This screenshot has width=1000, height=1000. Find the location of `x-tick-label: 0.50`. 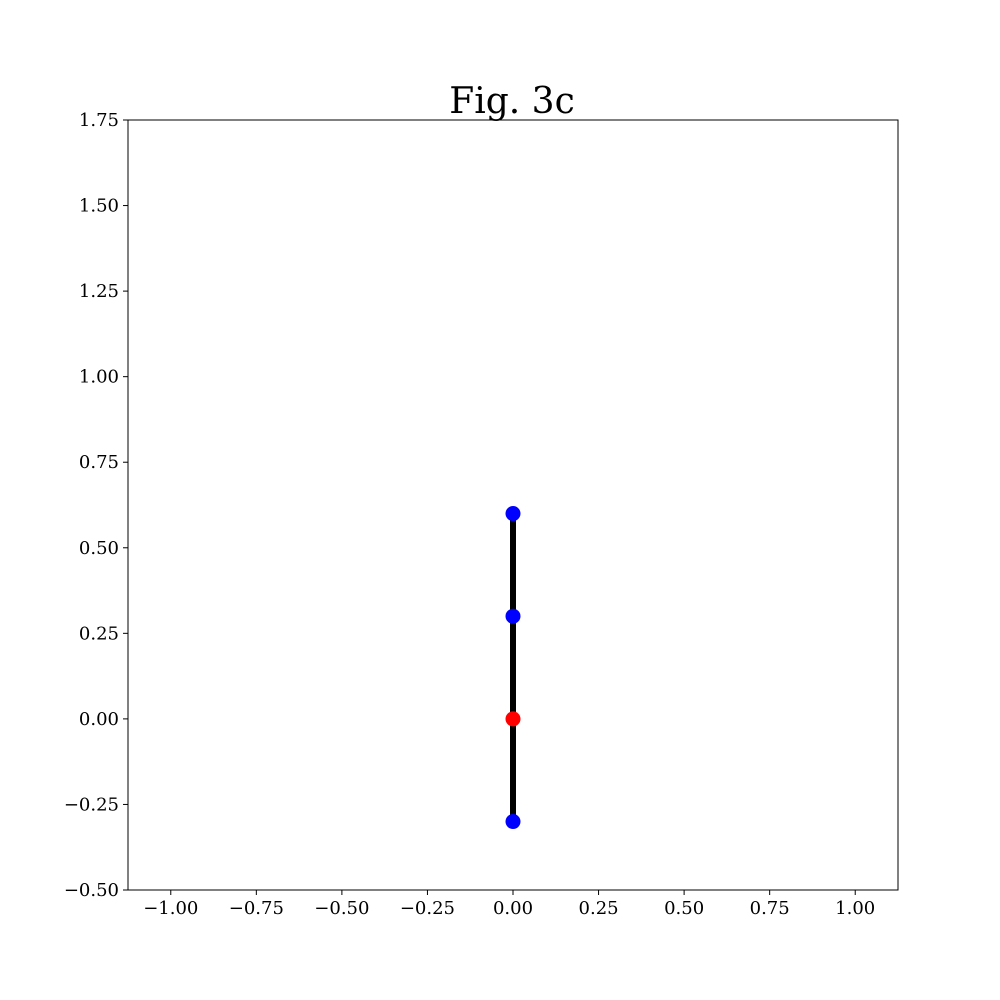

x-tick-label: 0.50 is located at coordinates (684, 908).